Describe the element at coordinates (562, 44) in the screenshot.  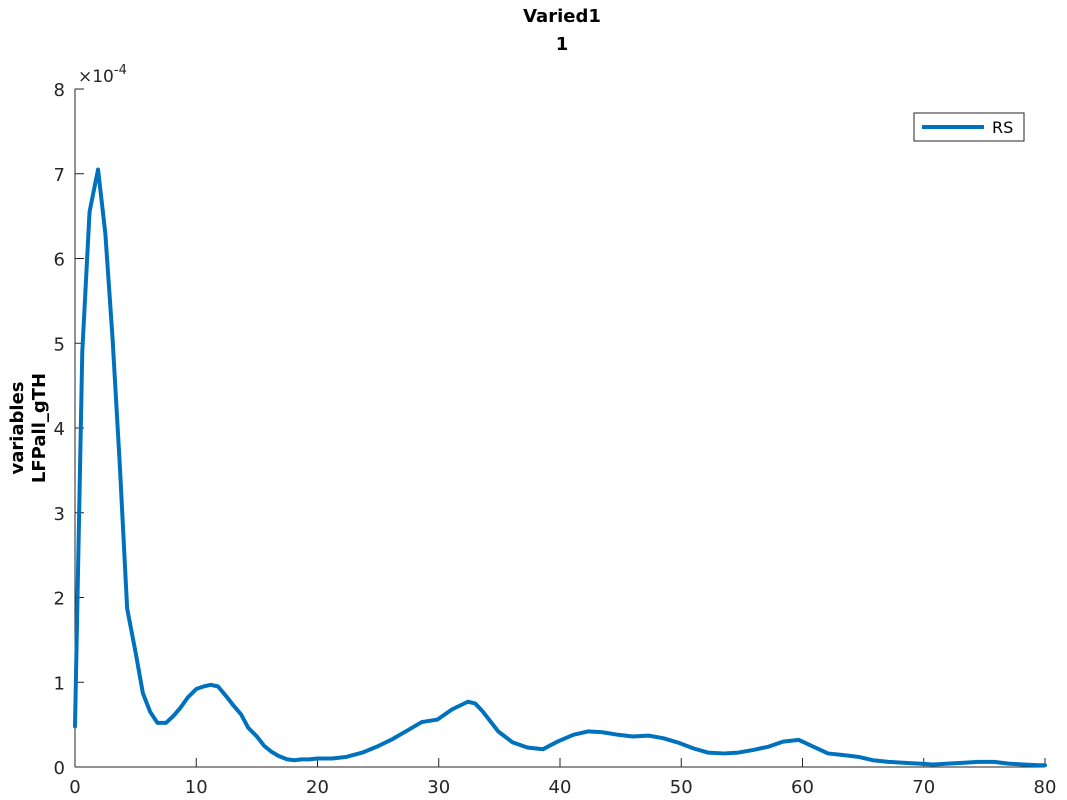
I see `chart-subtitle: 1` at that location.